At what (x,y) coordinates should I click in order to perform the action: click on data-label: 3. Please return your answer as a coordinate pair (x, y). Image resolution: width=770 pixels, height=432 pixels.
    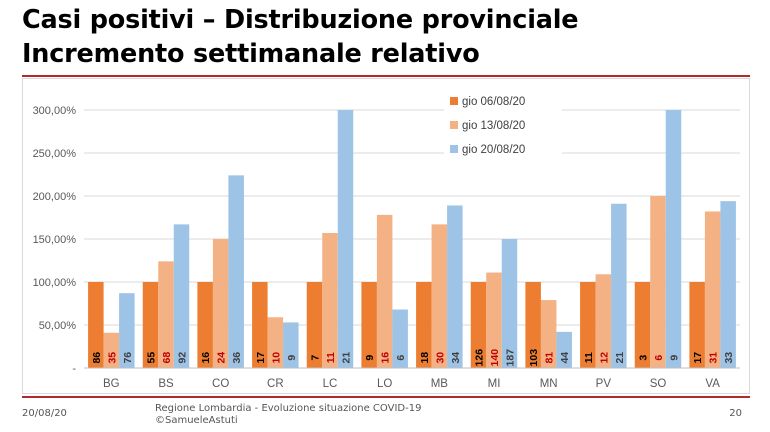
    Looking at the image, I should click on (644, 358).